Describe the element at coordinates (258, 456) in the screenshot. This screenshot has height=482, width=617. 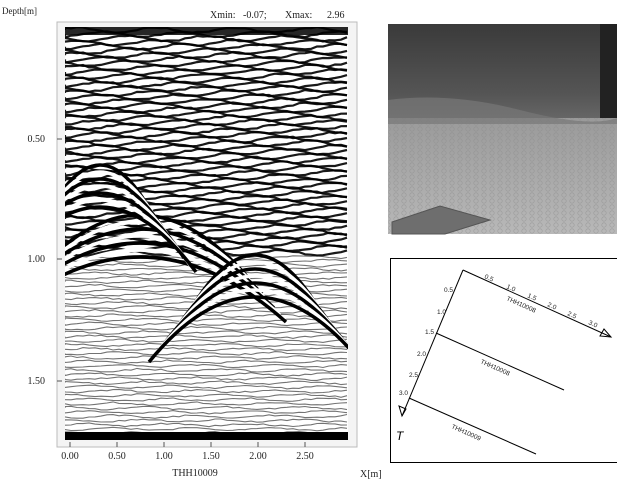
I see `x-tick-label: 2.00` at that location.